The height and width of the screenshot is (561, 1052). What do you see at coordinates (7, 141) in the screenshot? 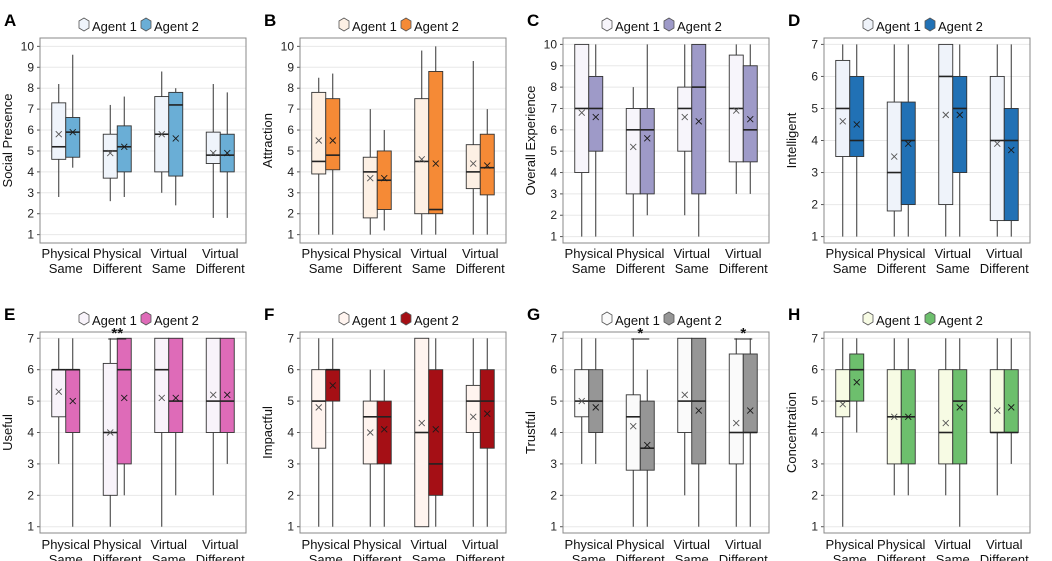
I see `y-axis-label: Social Presence` at bounding box center [7, 141].